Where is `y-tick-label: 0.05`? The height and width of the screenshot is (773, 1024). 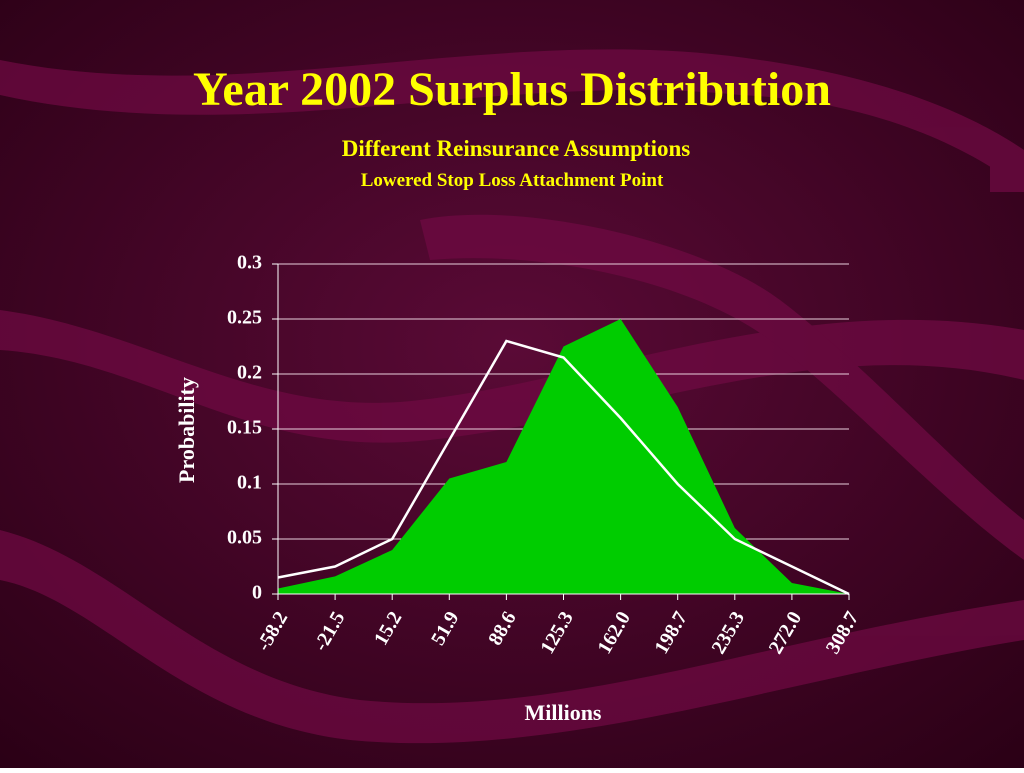
y-tick-label: 0.05 is located at coordinates (244, 538).